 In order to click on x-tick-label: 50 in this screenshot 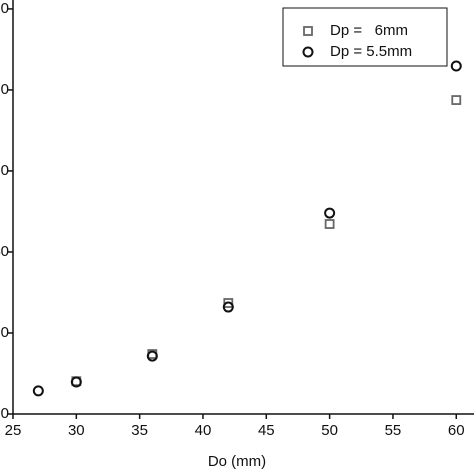, I will do `click(329, 430)`.